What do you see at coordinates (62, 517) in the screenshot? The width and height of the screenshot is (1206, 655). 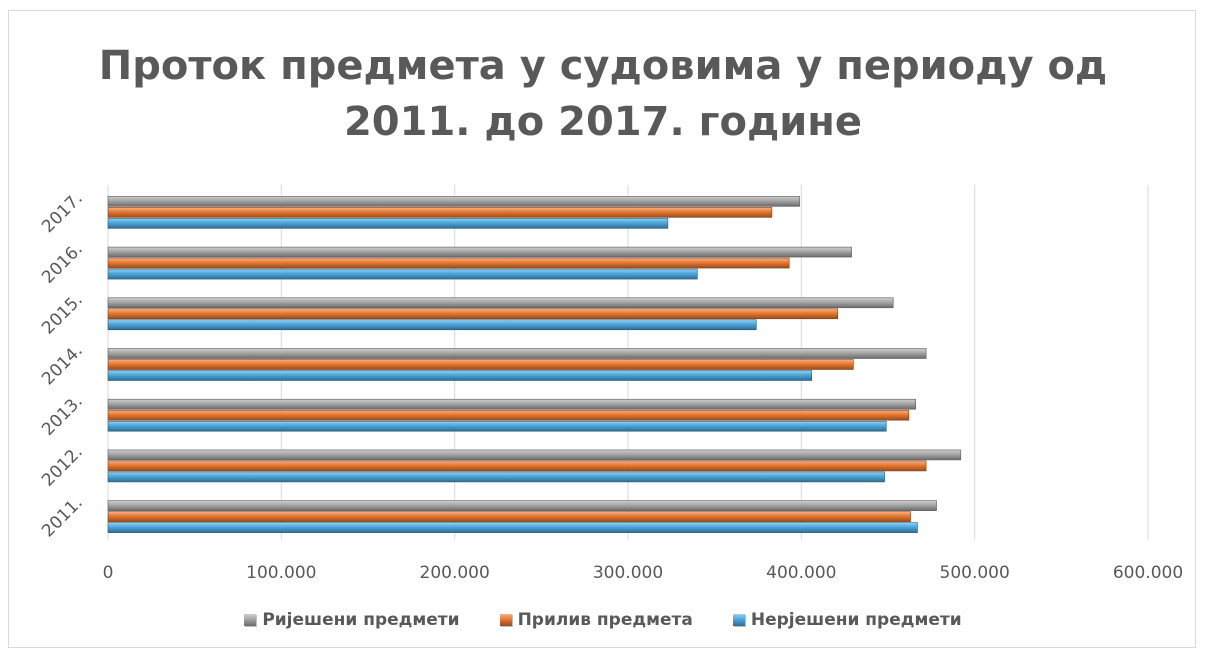 I see `y-tick-label-2011: 2011.` at bounding box center [62, 517].